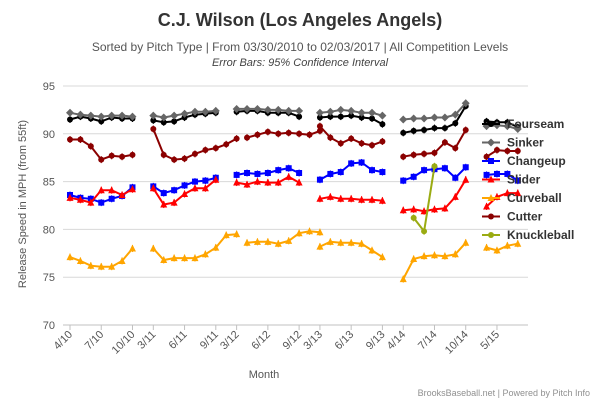  I want to click on x-tick-label: 7/14, so click(428, 341).